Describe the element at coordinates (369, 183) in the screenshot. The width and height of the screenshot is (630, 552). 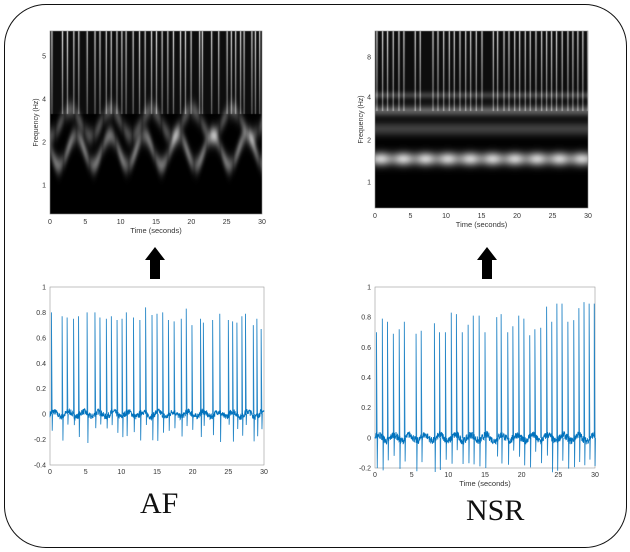
I see `nsr-spec-ytick-label: 1` at that location.